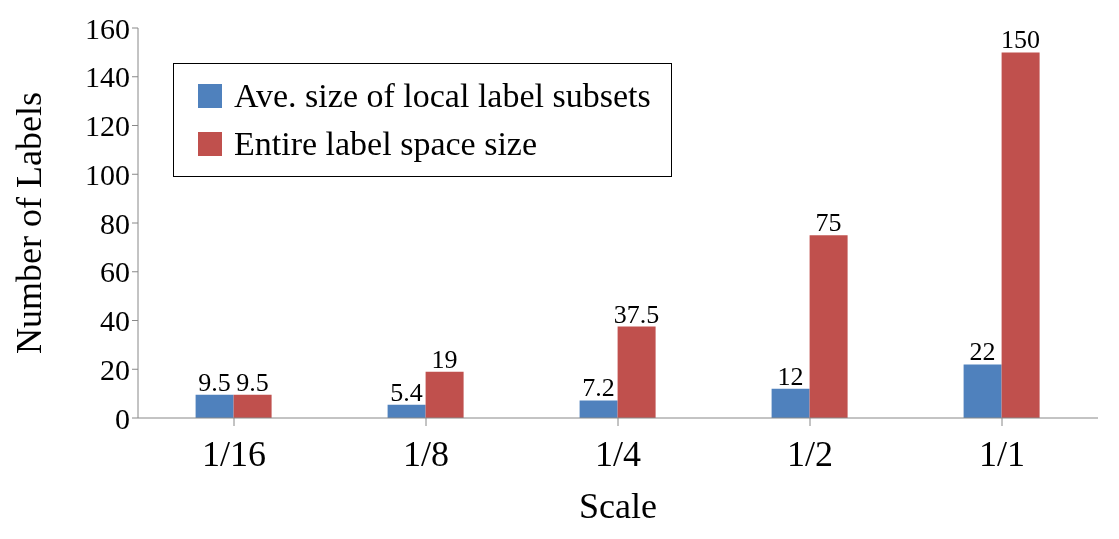 The width and height of the screenshot is (1119, 539). What do you see at coordinates (107, 28) in the screenshot?
I see `y-tick-label: 160` at bounding box center [107, 28].